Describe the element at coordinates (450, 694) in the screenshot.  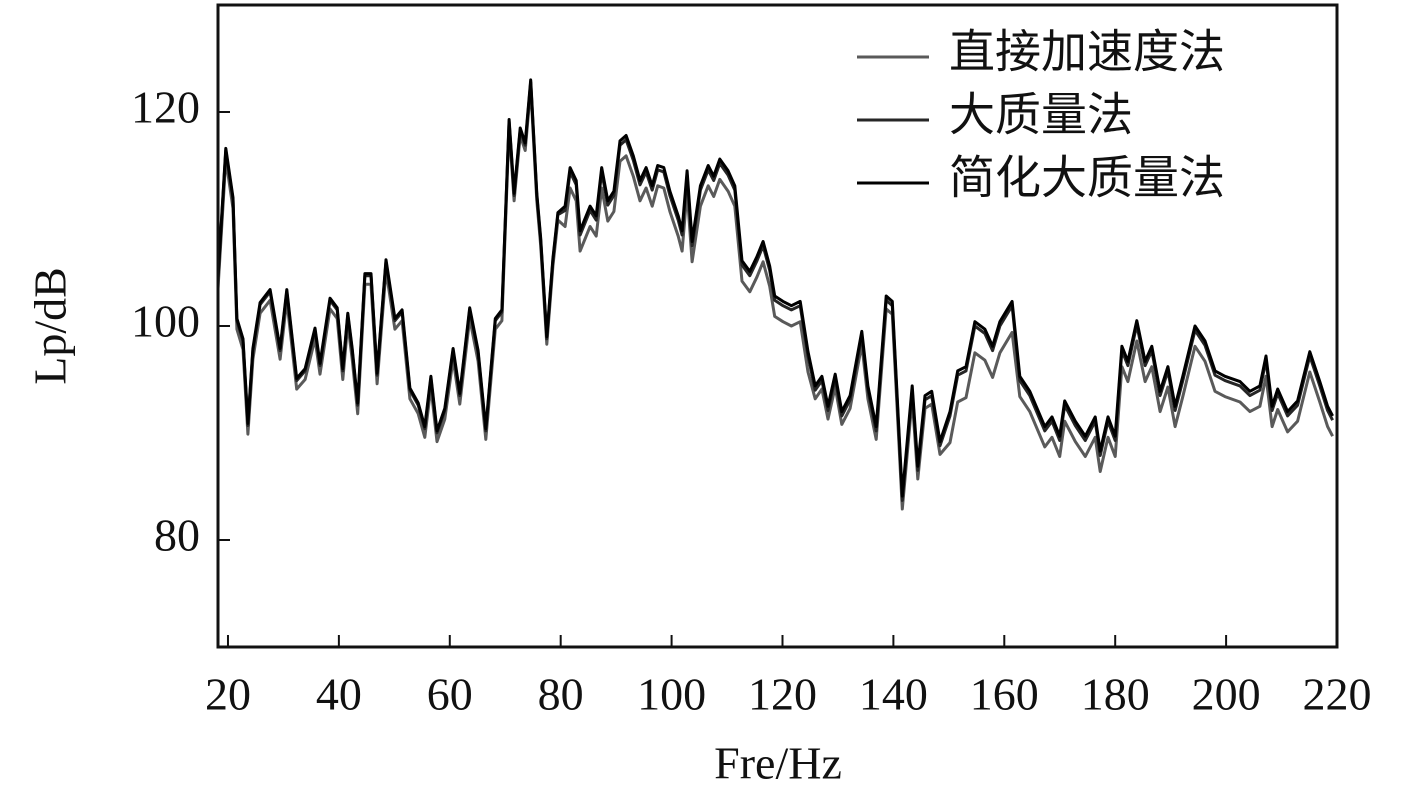
I see `x-tick-label: 60` at that location.